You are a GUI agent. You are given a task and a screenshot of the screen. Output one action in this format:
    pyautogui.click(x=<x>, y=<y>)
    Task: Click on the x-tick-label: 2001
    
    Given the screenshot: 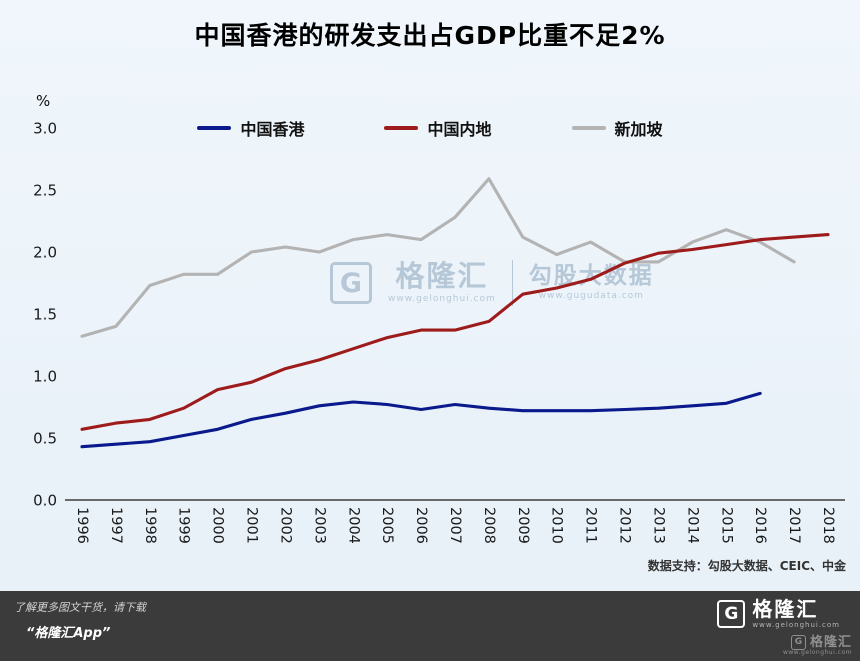 What is the action you would take?
    pyautogui.click(x=252, y=525)
    